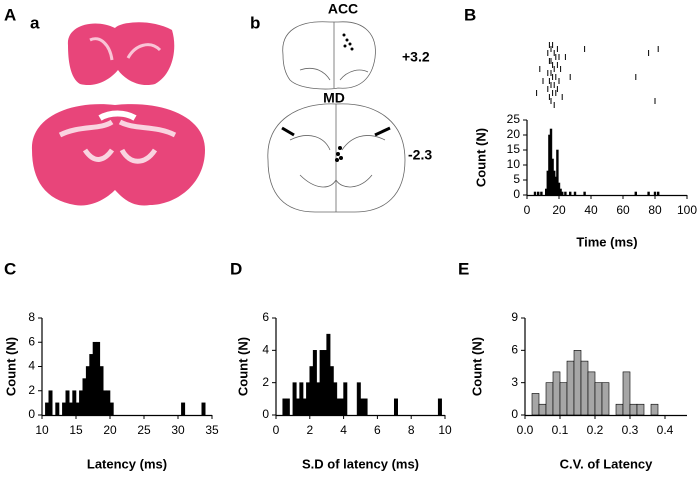 This screenshot has height=480, width=700. I want to click on x-tick-label: 25, so click(144, 430).